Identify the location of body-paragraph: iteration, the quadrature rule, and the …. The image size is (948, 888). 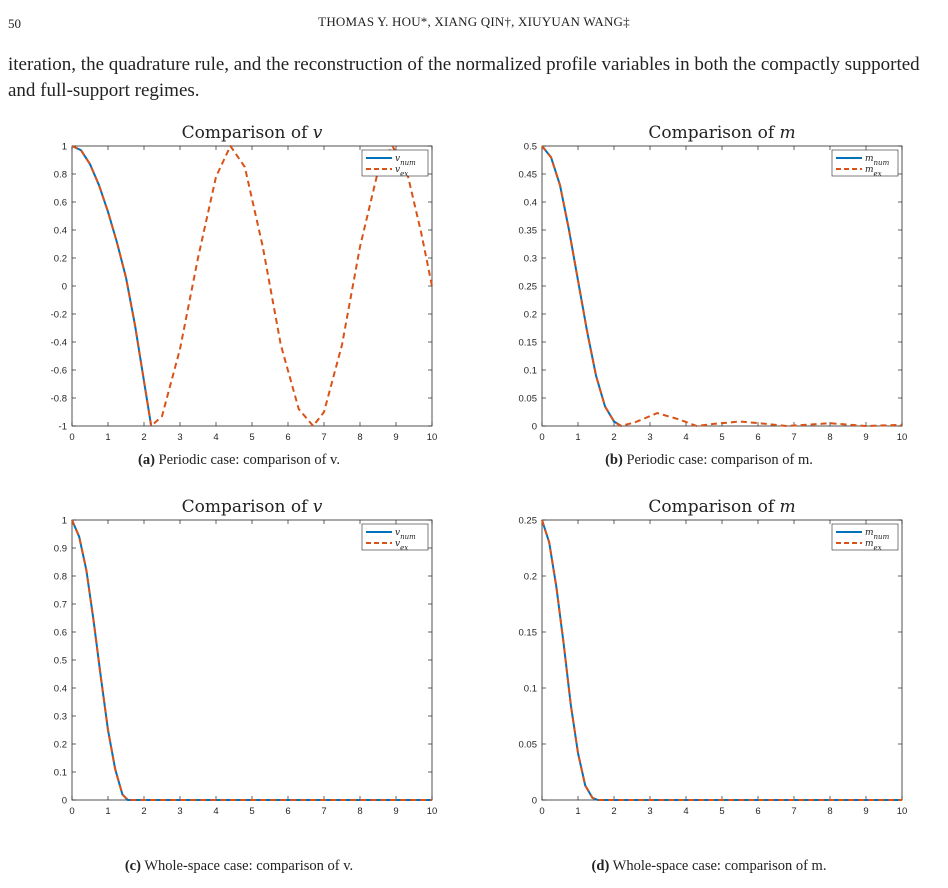
(464, 77).